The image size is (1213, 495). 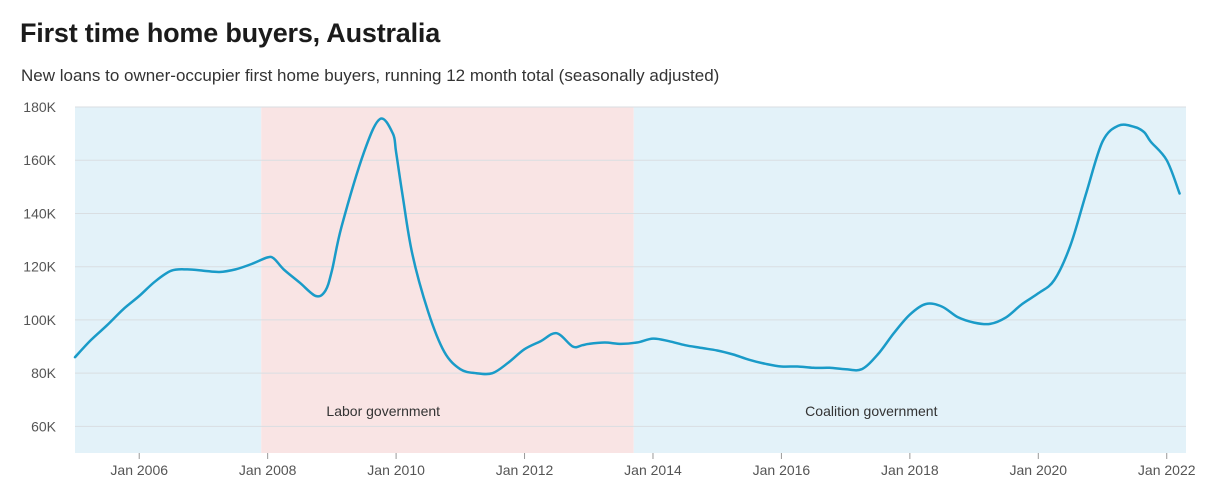 I want to click on region-label-labor: Labor government, so click(x=383, y=411).